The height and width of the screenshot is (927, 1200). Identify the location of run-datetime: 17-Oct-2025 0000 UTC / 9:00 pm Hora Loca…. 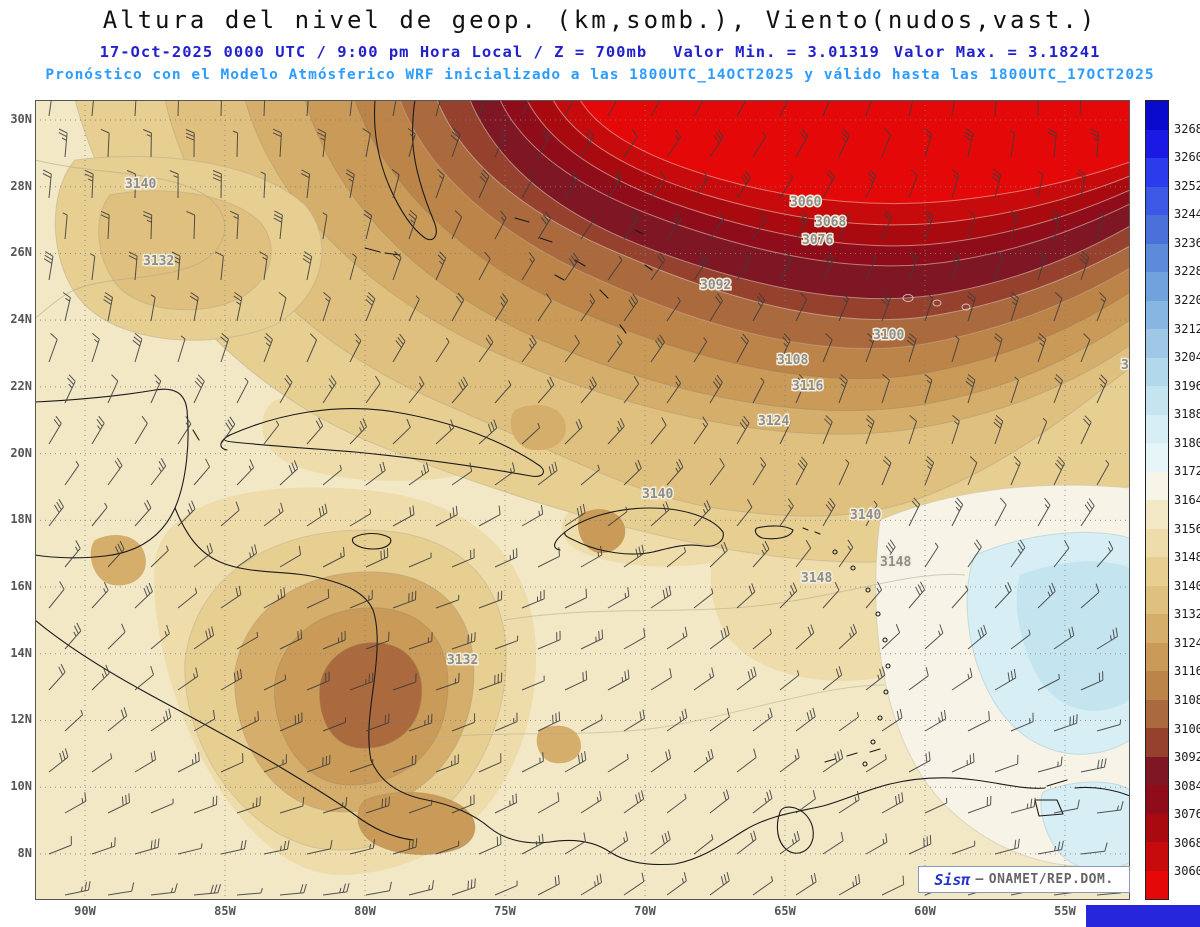
(373, 52).